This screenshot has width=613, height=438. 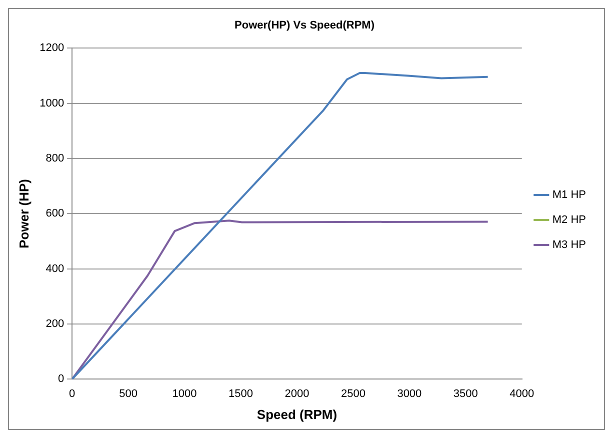 What do you see at coordinates (52, 48) in the screenshot?
I see `y-tick-label: 1200` at bounding box center [52, 48].